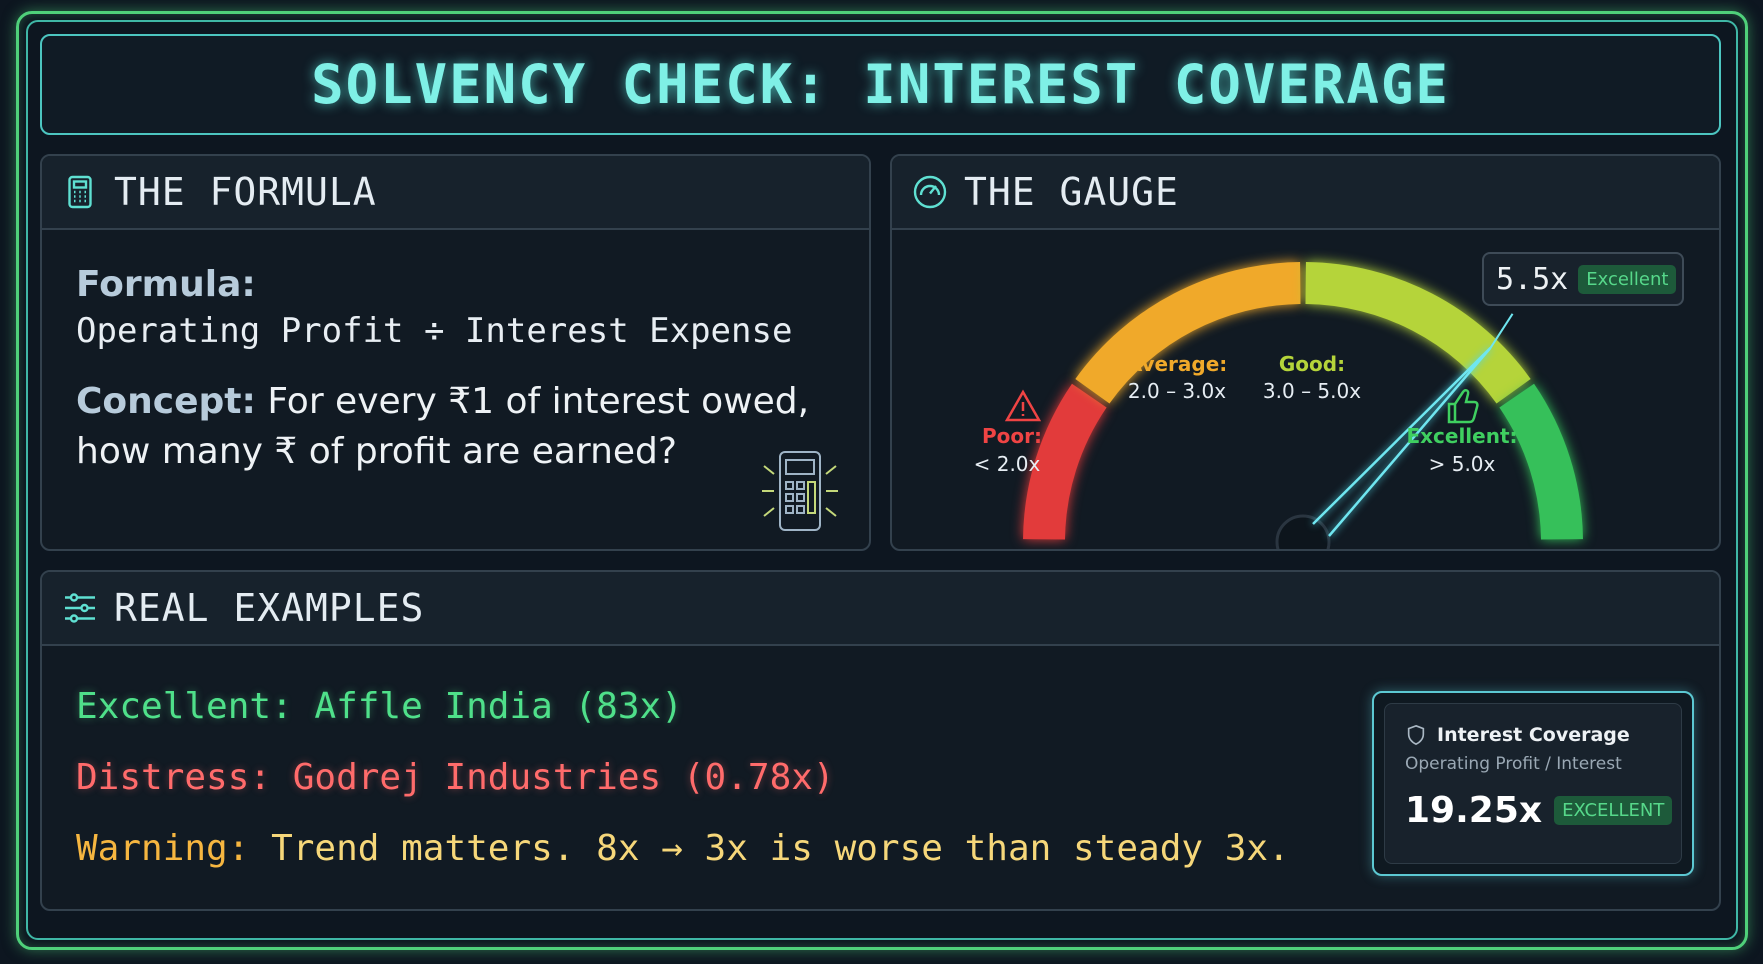 This screenshot has height=964, width=1763. What do you see at coordinates (1023, 405) in the screenshot?
I see `warning-icon` at bounding box center [1023, 405].